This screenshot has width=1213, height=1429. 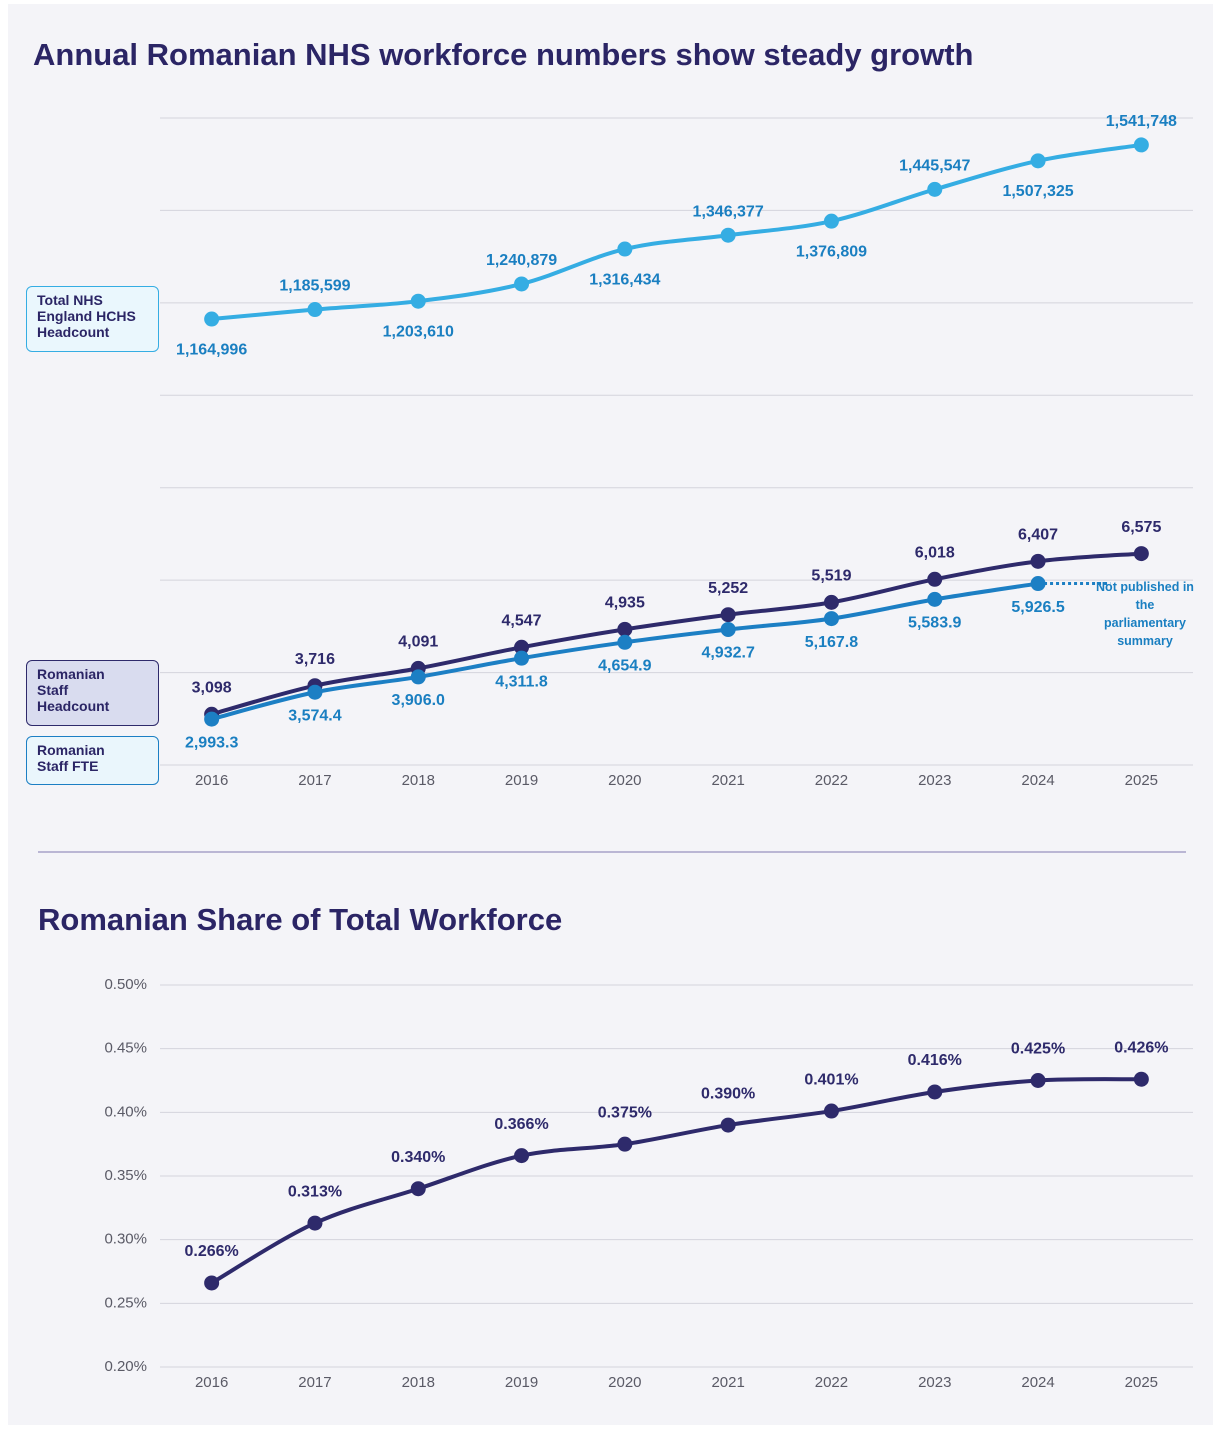 What do you see at coordinates (73, 690) in the screenshot?
I see `legend-label: Romanian Staff Headcount` at bounding box center [73, 690].